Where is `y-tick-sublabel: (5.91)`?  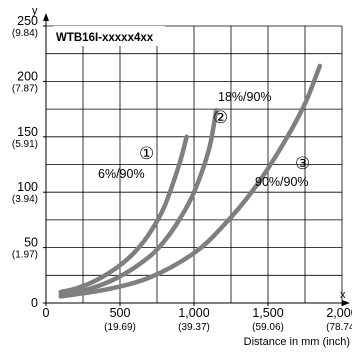
y-tick-sublabel: (5.91) is located at coordinates (25, 144).